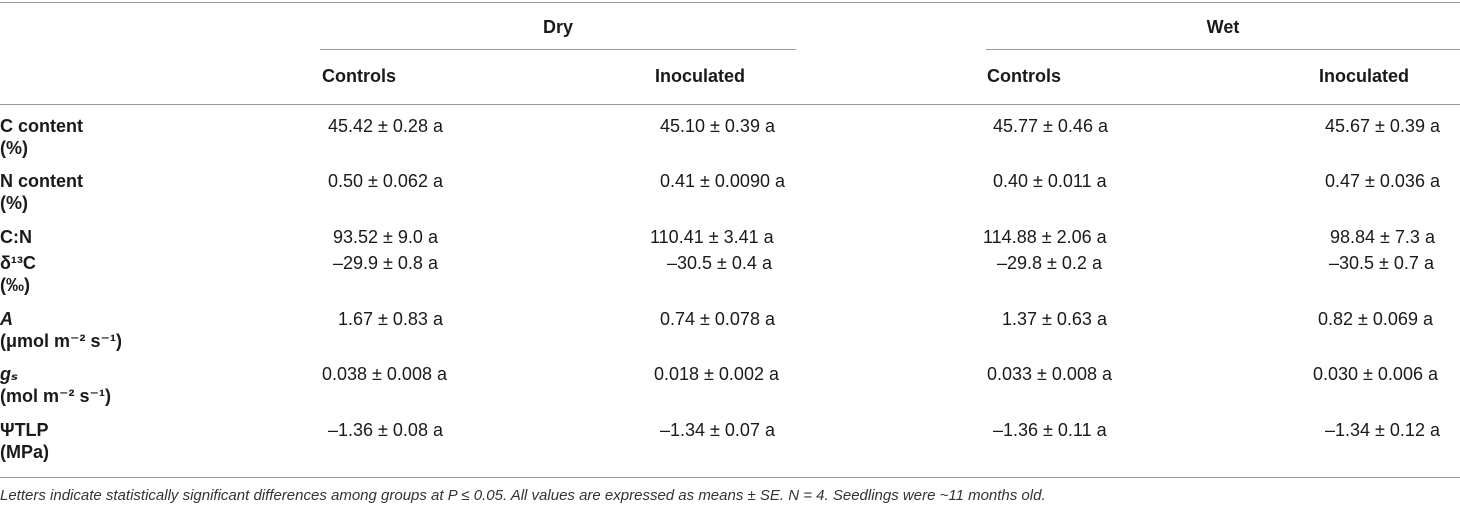  What do you see at coordinates (730, 477) in the screenshot?
I see `table-bottom-rule` at bounding box center [730, 477].